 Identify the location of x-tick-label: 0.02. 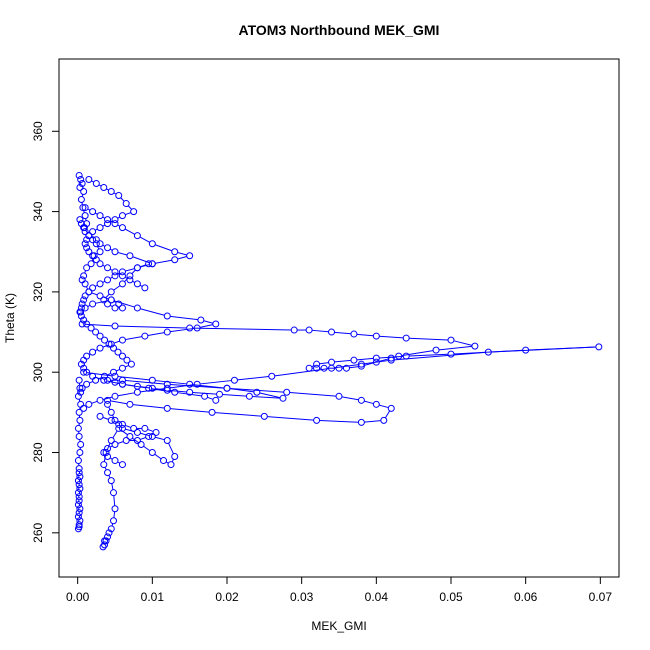
(227, 597).